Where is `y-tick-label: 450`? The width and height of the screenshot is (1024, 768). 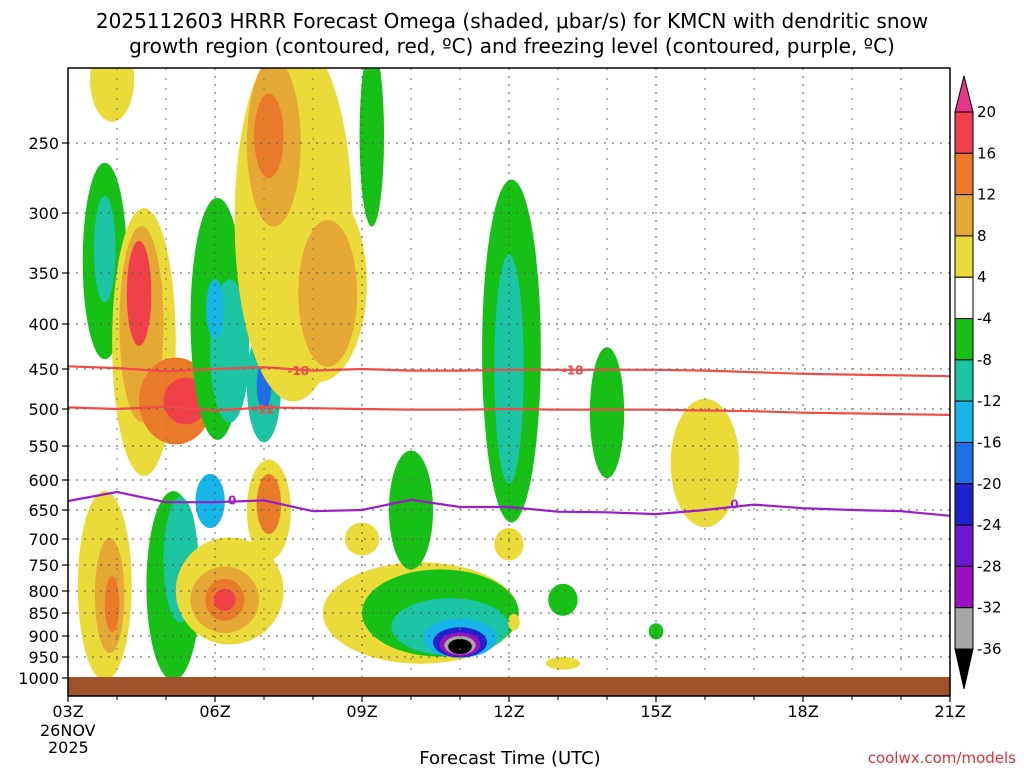
y-tick-label: 450 is located at coordinates (43, 369).